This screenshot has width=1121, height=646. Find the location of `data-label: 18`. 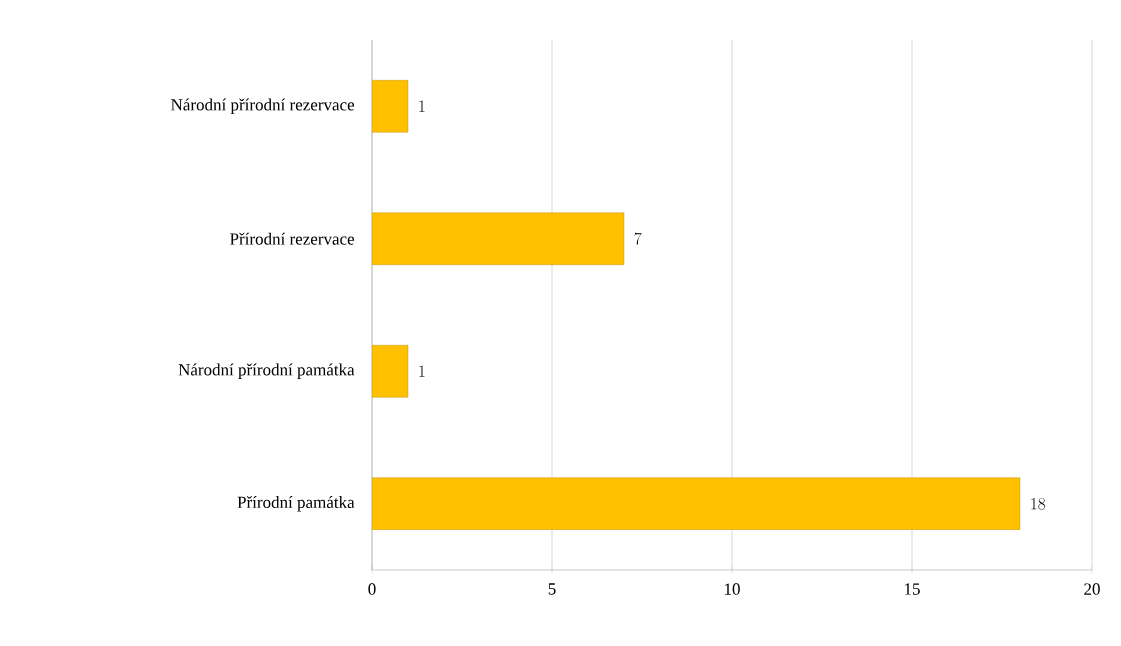

data-label: 18 is located at coordinates (1038, 503).